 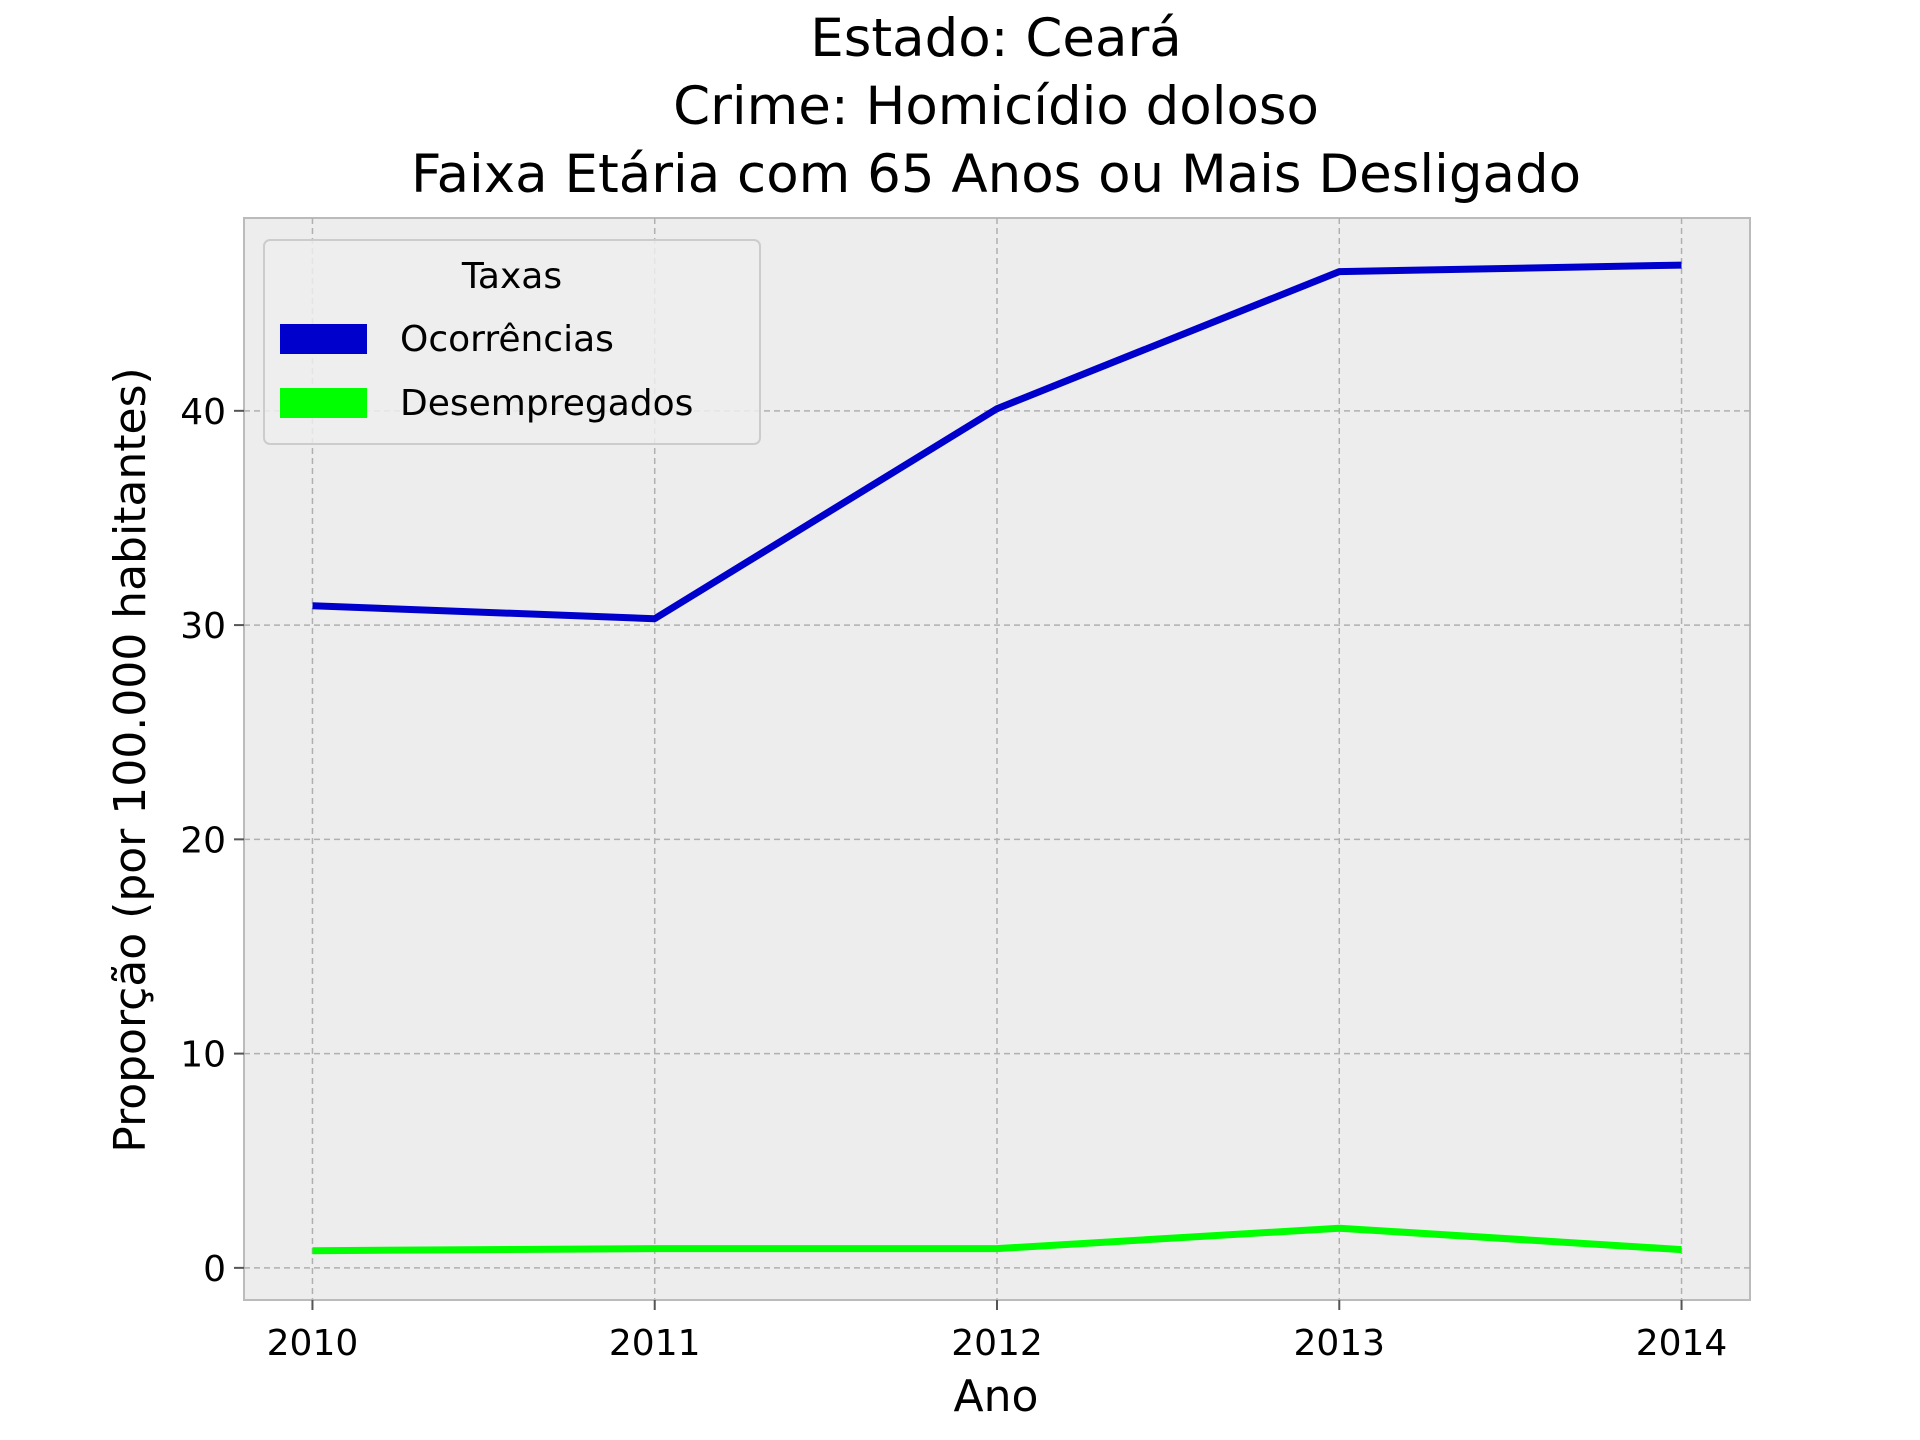 I want to click on legend: Taxas Ocorrências Desempregados, so click(x=512, y=342).